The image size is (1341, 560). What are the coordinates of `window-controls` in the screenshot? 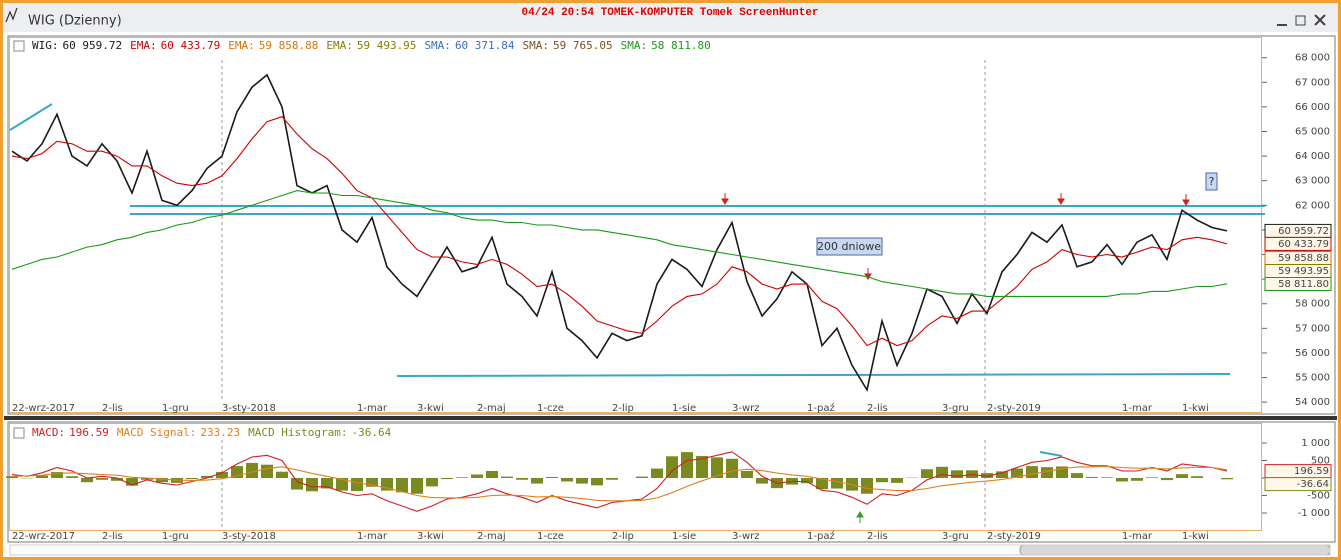 It's located at (1301, 20).